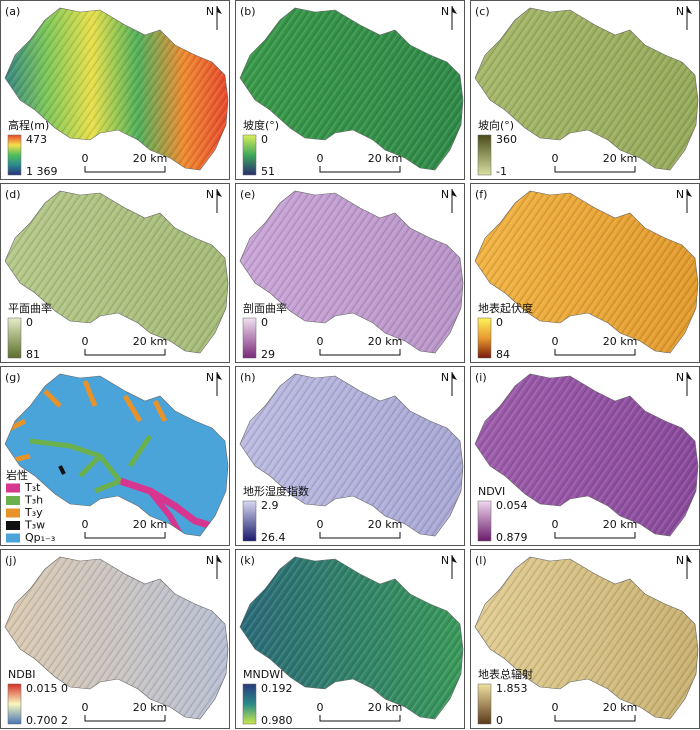  I want to click on map-panel: (a) N 0 20 km 高程(m)473 1 369, so click(115, 90).